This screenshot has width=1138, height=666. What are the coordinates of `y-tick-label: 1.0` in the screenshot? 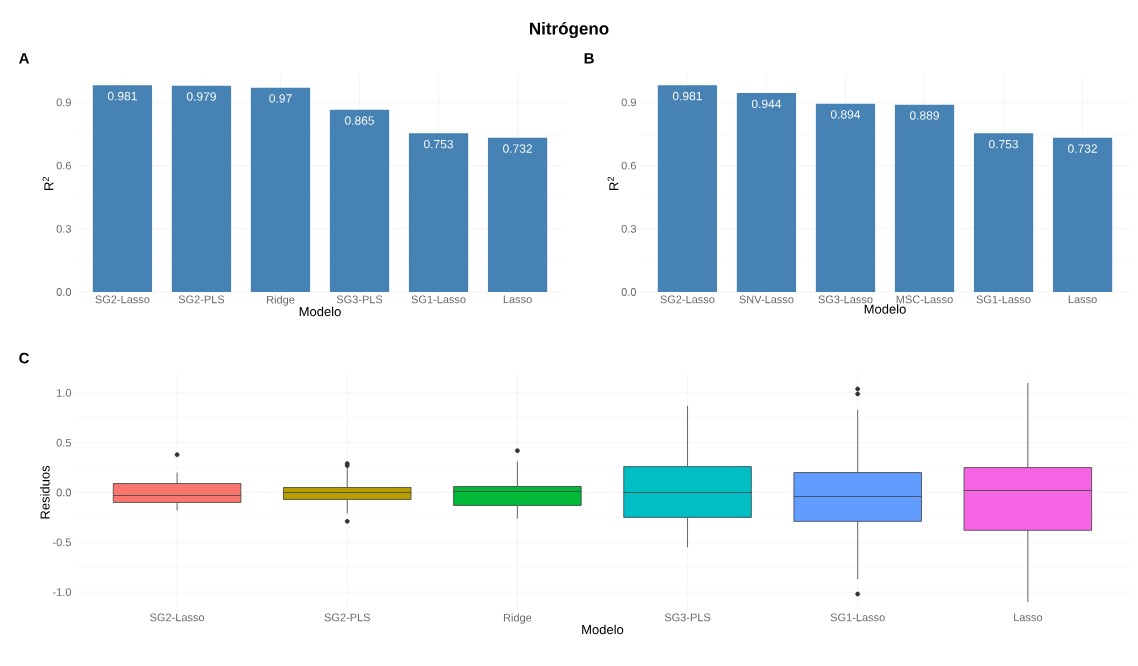 It's located at (64, 393).